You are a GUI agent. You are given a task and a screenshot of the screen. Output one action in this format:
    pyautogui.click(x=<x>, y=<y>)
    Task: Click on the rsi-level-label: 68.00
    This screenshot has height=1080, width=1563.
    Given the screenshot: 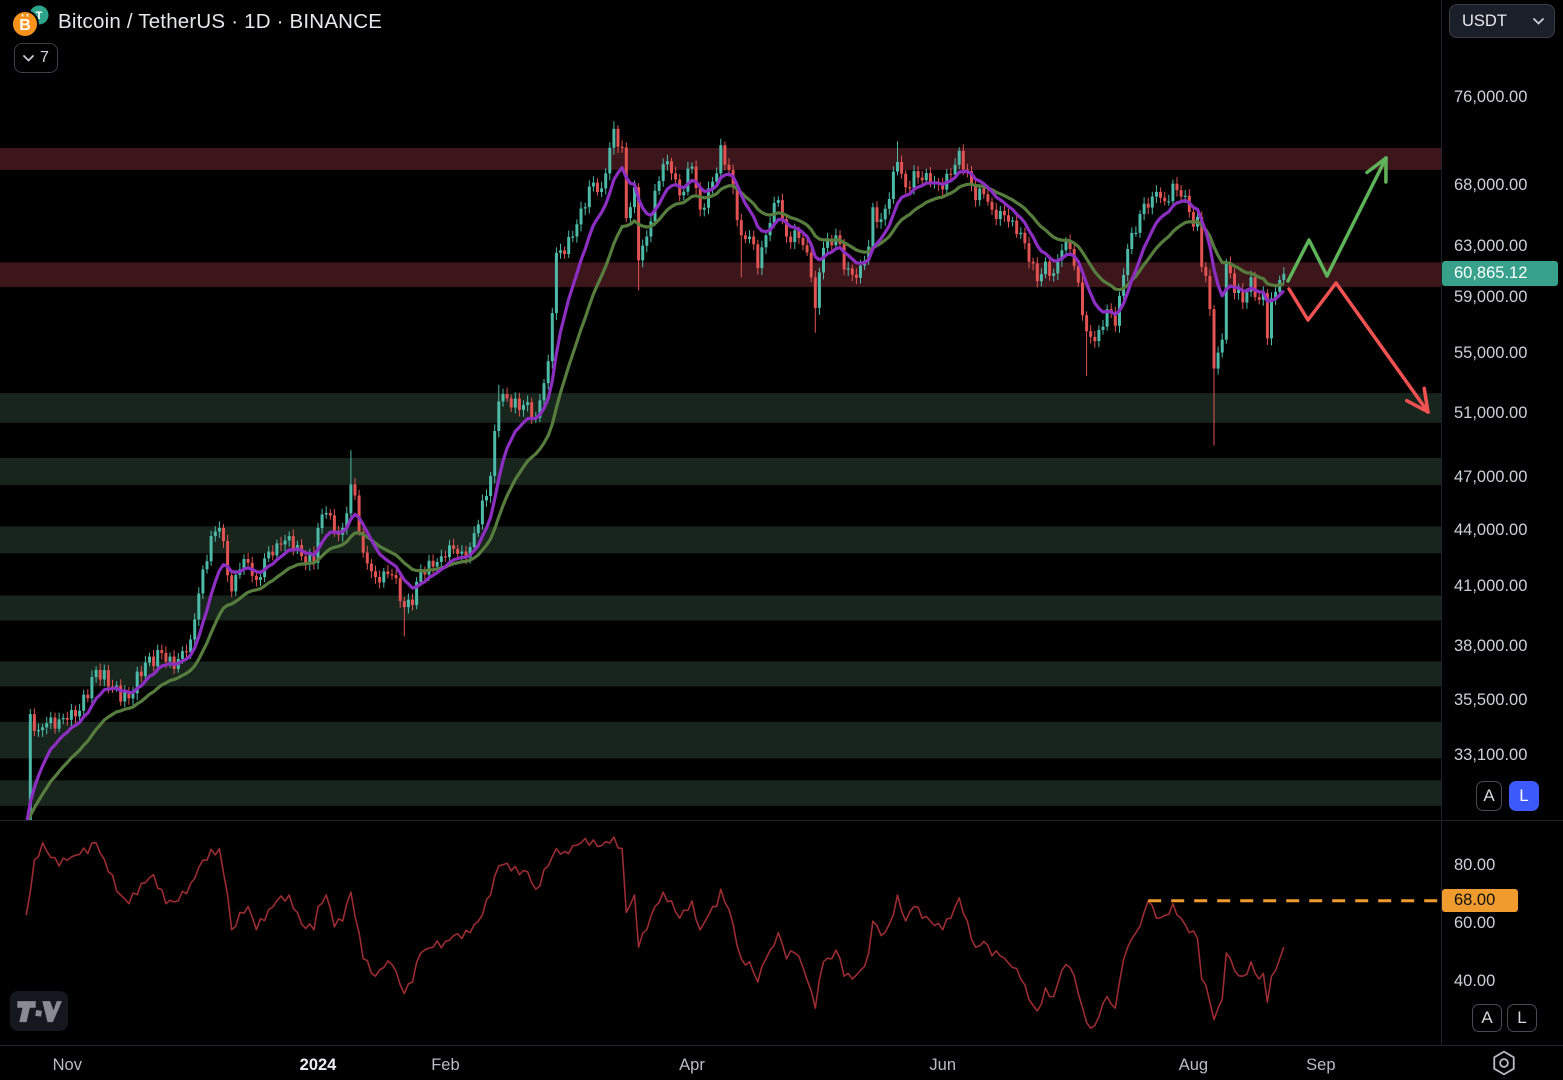 What is the action you would take?
    pyautogui.click(x=1480, y=900)
    